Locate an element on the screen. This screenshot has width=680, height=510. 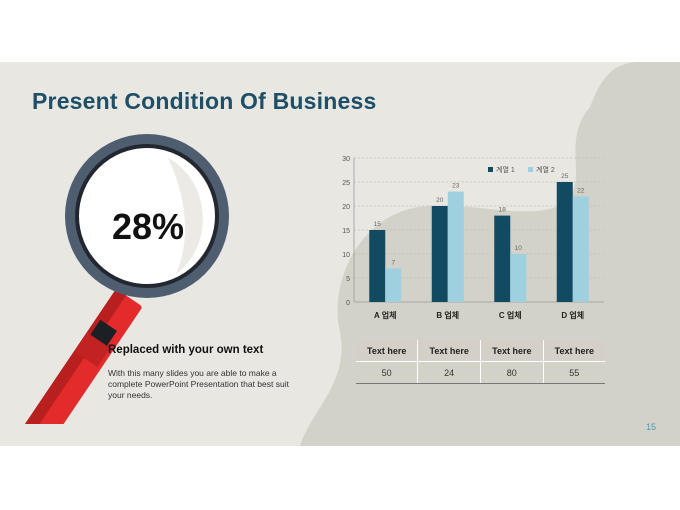
y-tick-label: 25 is located at coordinates (346, 183).